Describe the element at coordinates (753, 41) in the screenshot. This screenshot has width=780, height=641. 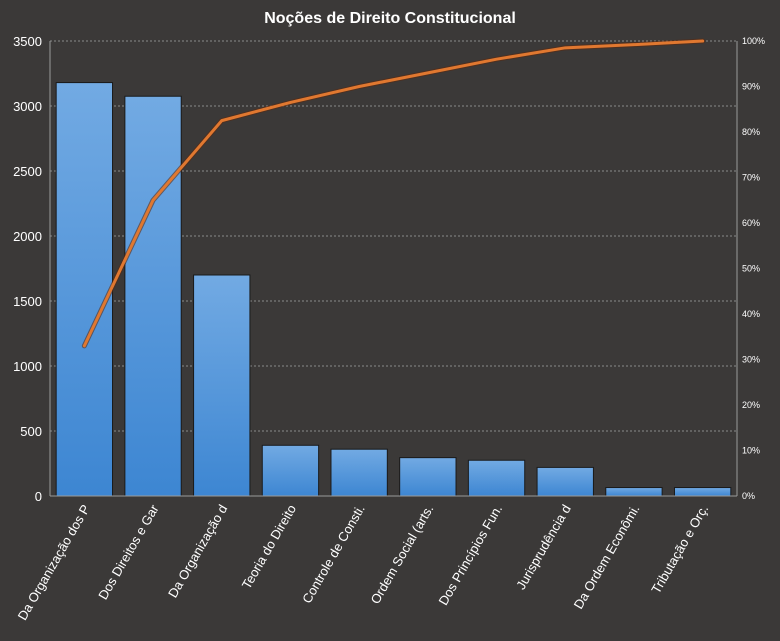
I see `y2-tick-label: 100%` at that location.